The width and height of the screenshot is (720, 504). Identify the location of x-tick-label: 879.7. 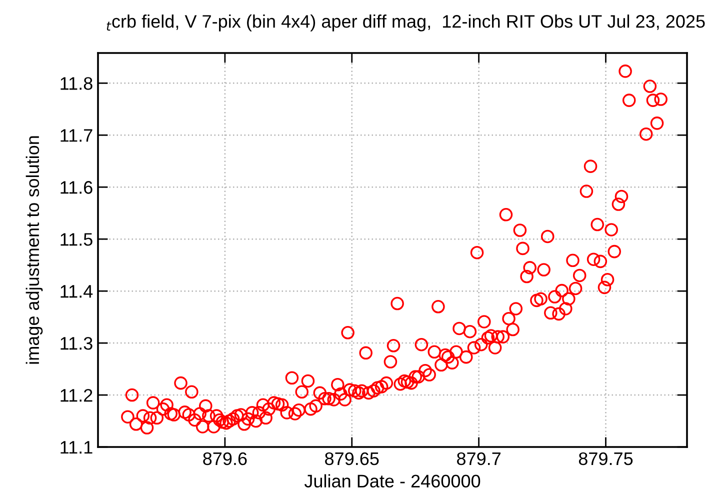
(479, 459).